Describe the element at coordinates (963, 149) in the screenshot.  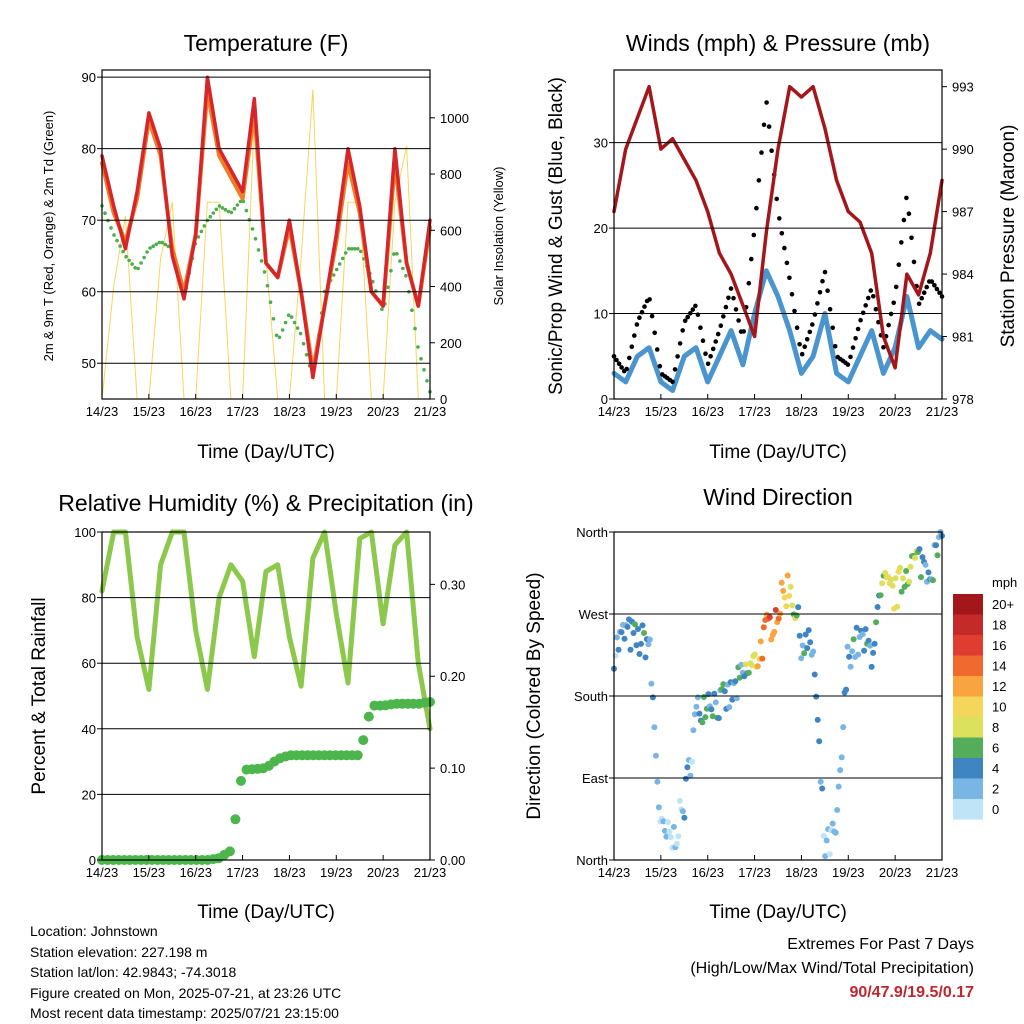
I see `y2-tick-label: 990` at that location.